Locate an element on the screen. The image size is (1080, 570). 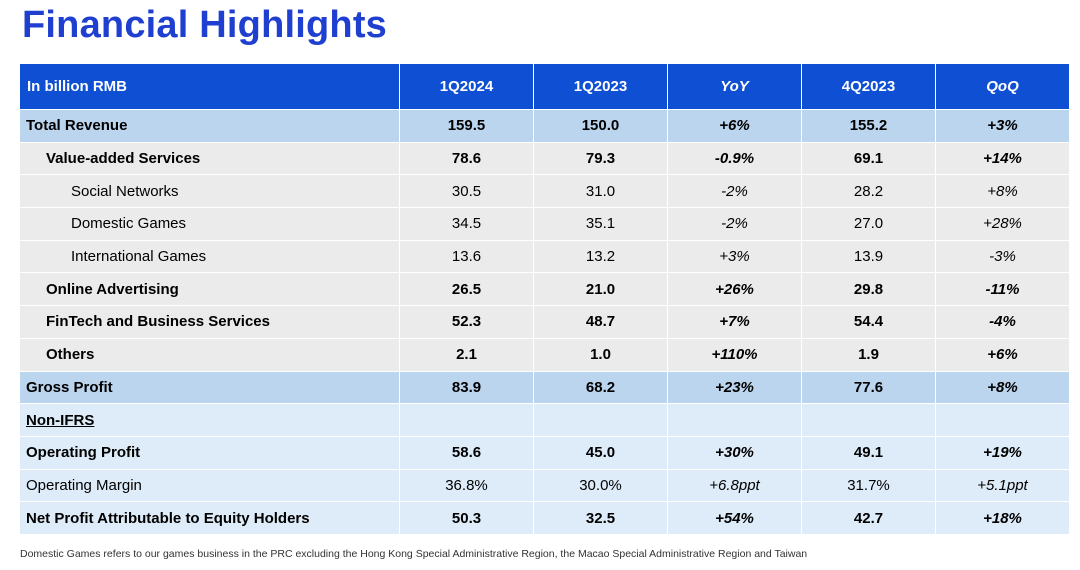
cell-1q2024: 78.6 is located at coordinates (466, 158).